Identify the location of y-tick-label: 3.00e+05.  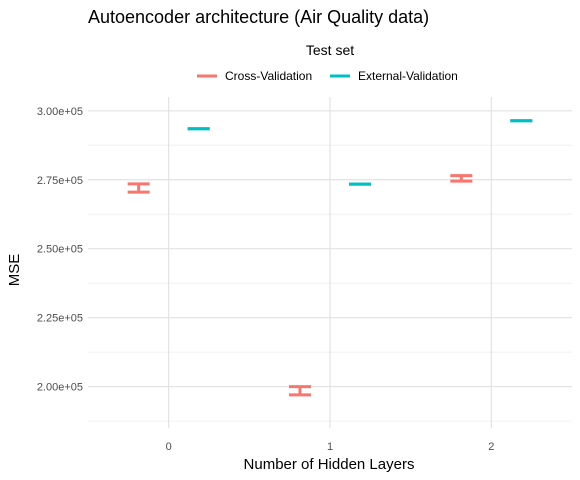
(60, 112).